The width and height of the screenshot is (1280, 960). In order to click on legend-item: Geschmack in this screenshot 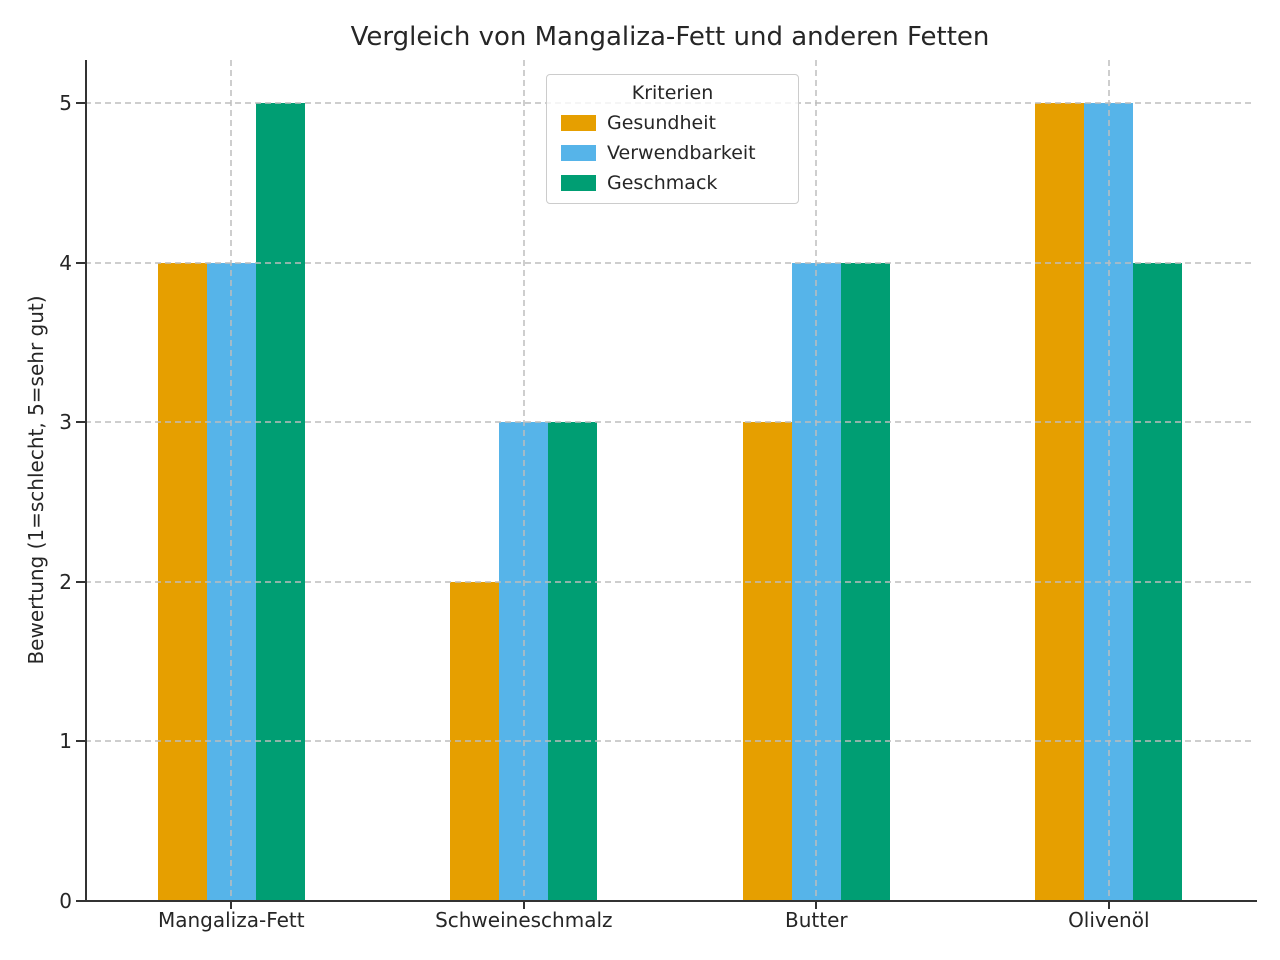, I will do `click(672, 183)`.